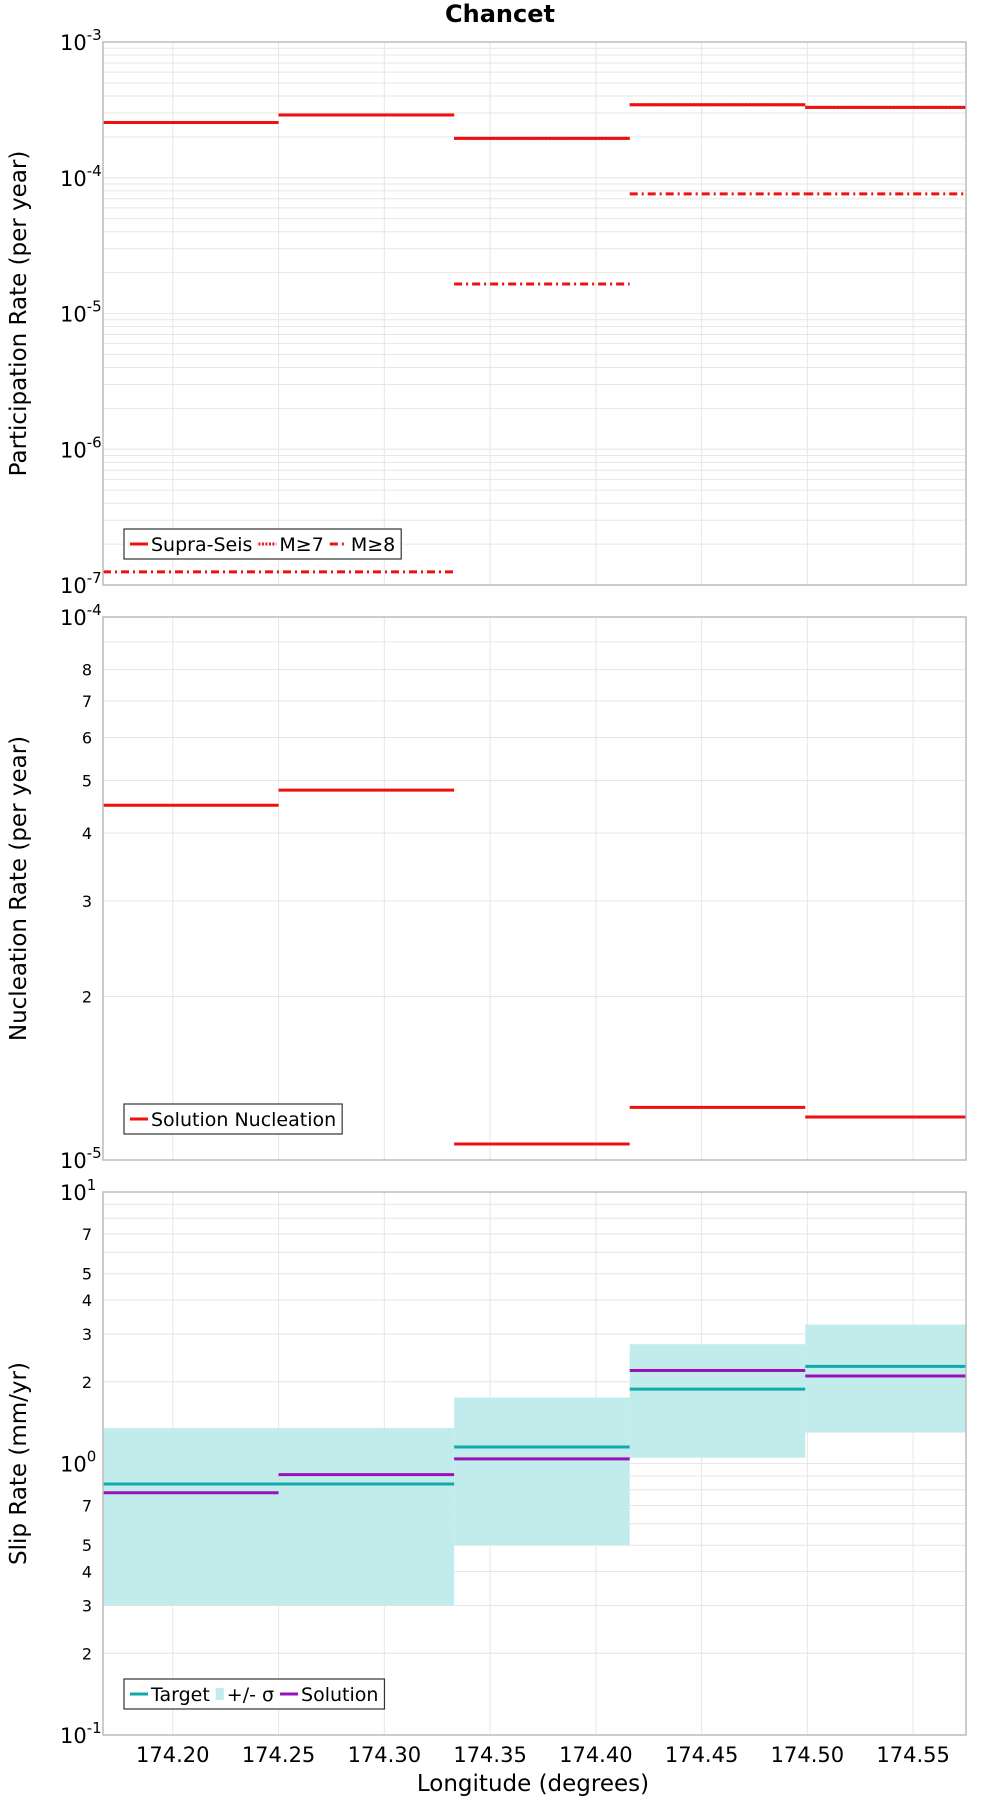 The image size is (1000, 1800). What do you see at coordinates (19, 888) in the screenshot?
I see `y-axis-label: Nucleation Rate (per year)` at bounding box center [19, 888].